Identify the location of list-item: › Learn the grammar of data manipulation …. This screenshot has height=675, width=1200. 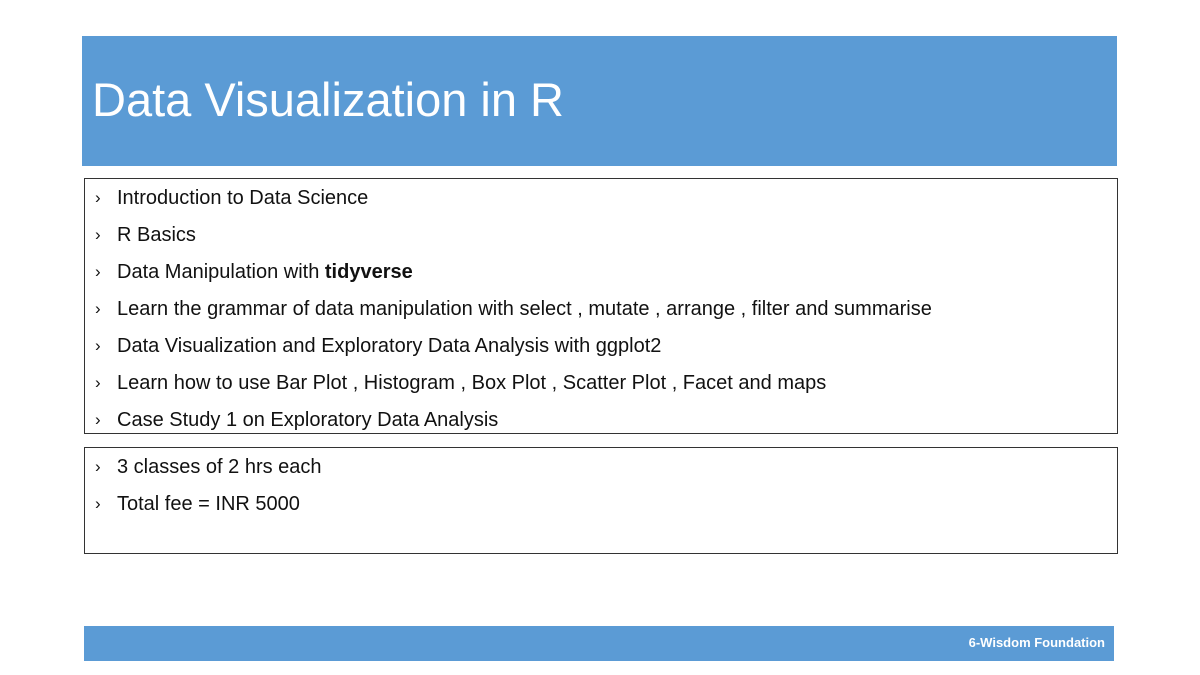
(601, 312).